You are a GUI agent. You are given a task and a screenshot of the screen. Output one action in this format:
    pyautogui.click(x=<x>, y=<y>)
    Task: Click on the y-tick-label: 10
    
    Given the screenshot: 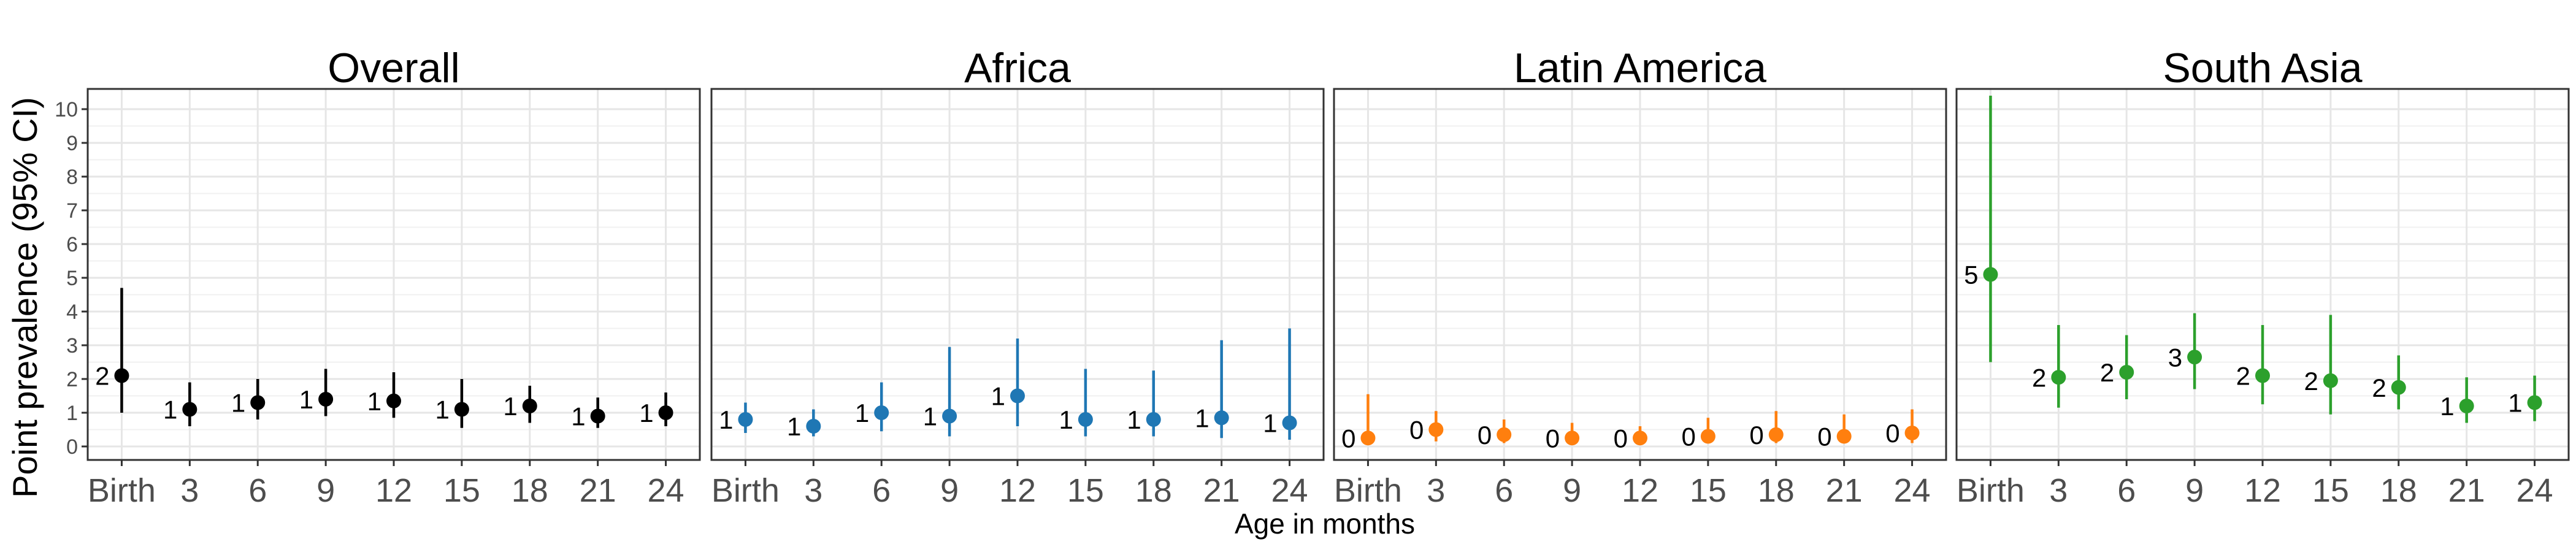 What is the action you would take?
    pyautogui.click(x=66, y=109)
    